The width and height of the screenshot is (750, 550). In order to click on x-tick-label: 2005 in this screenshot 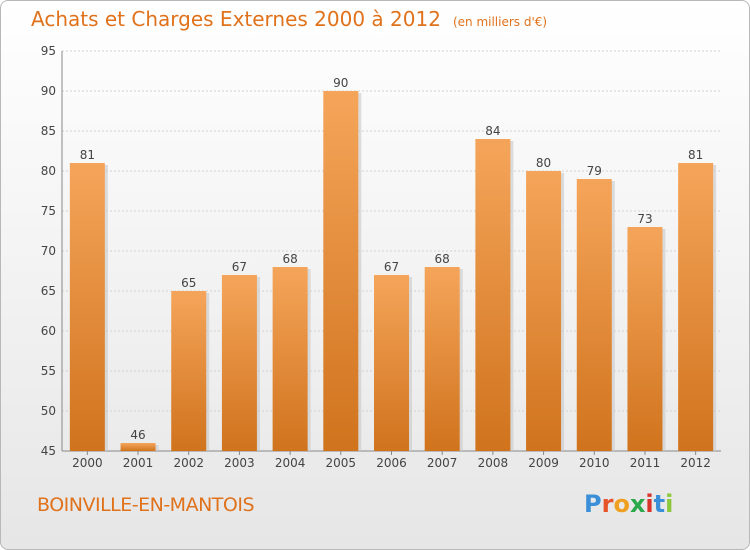, I will do `click(341, 463)`.